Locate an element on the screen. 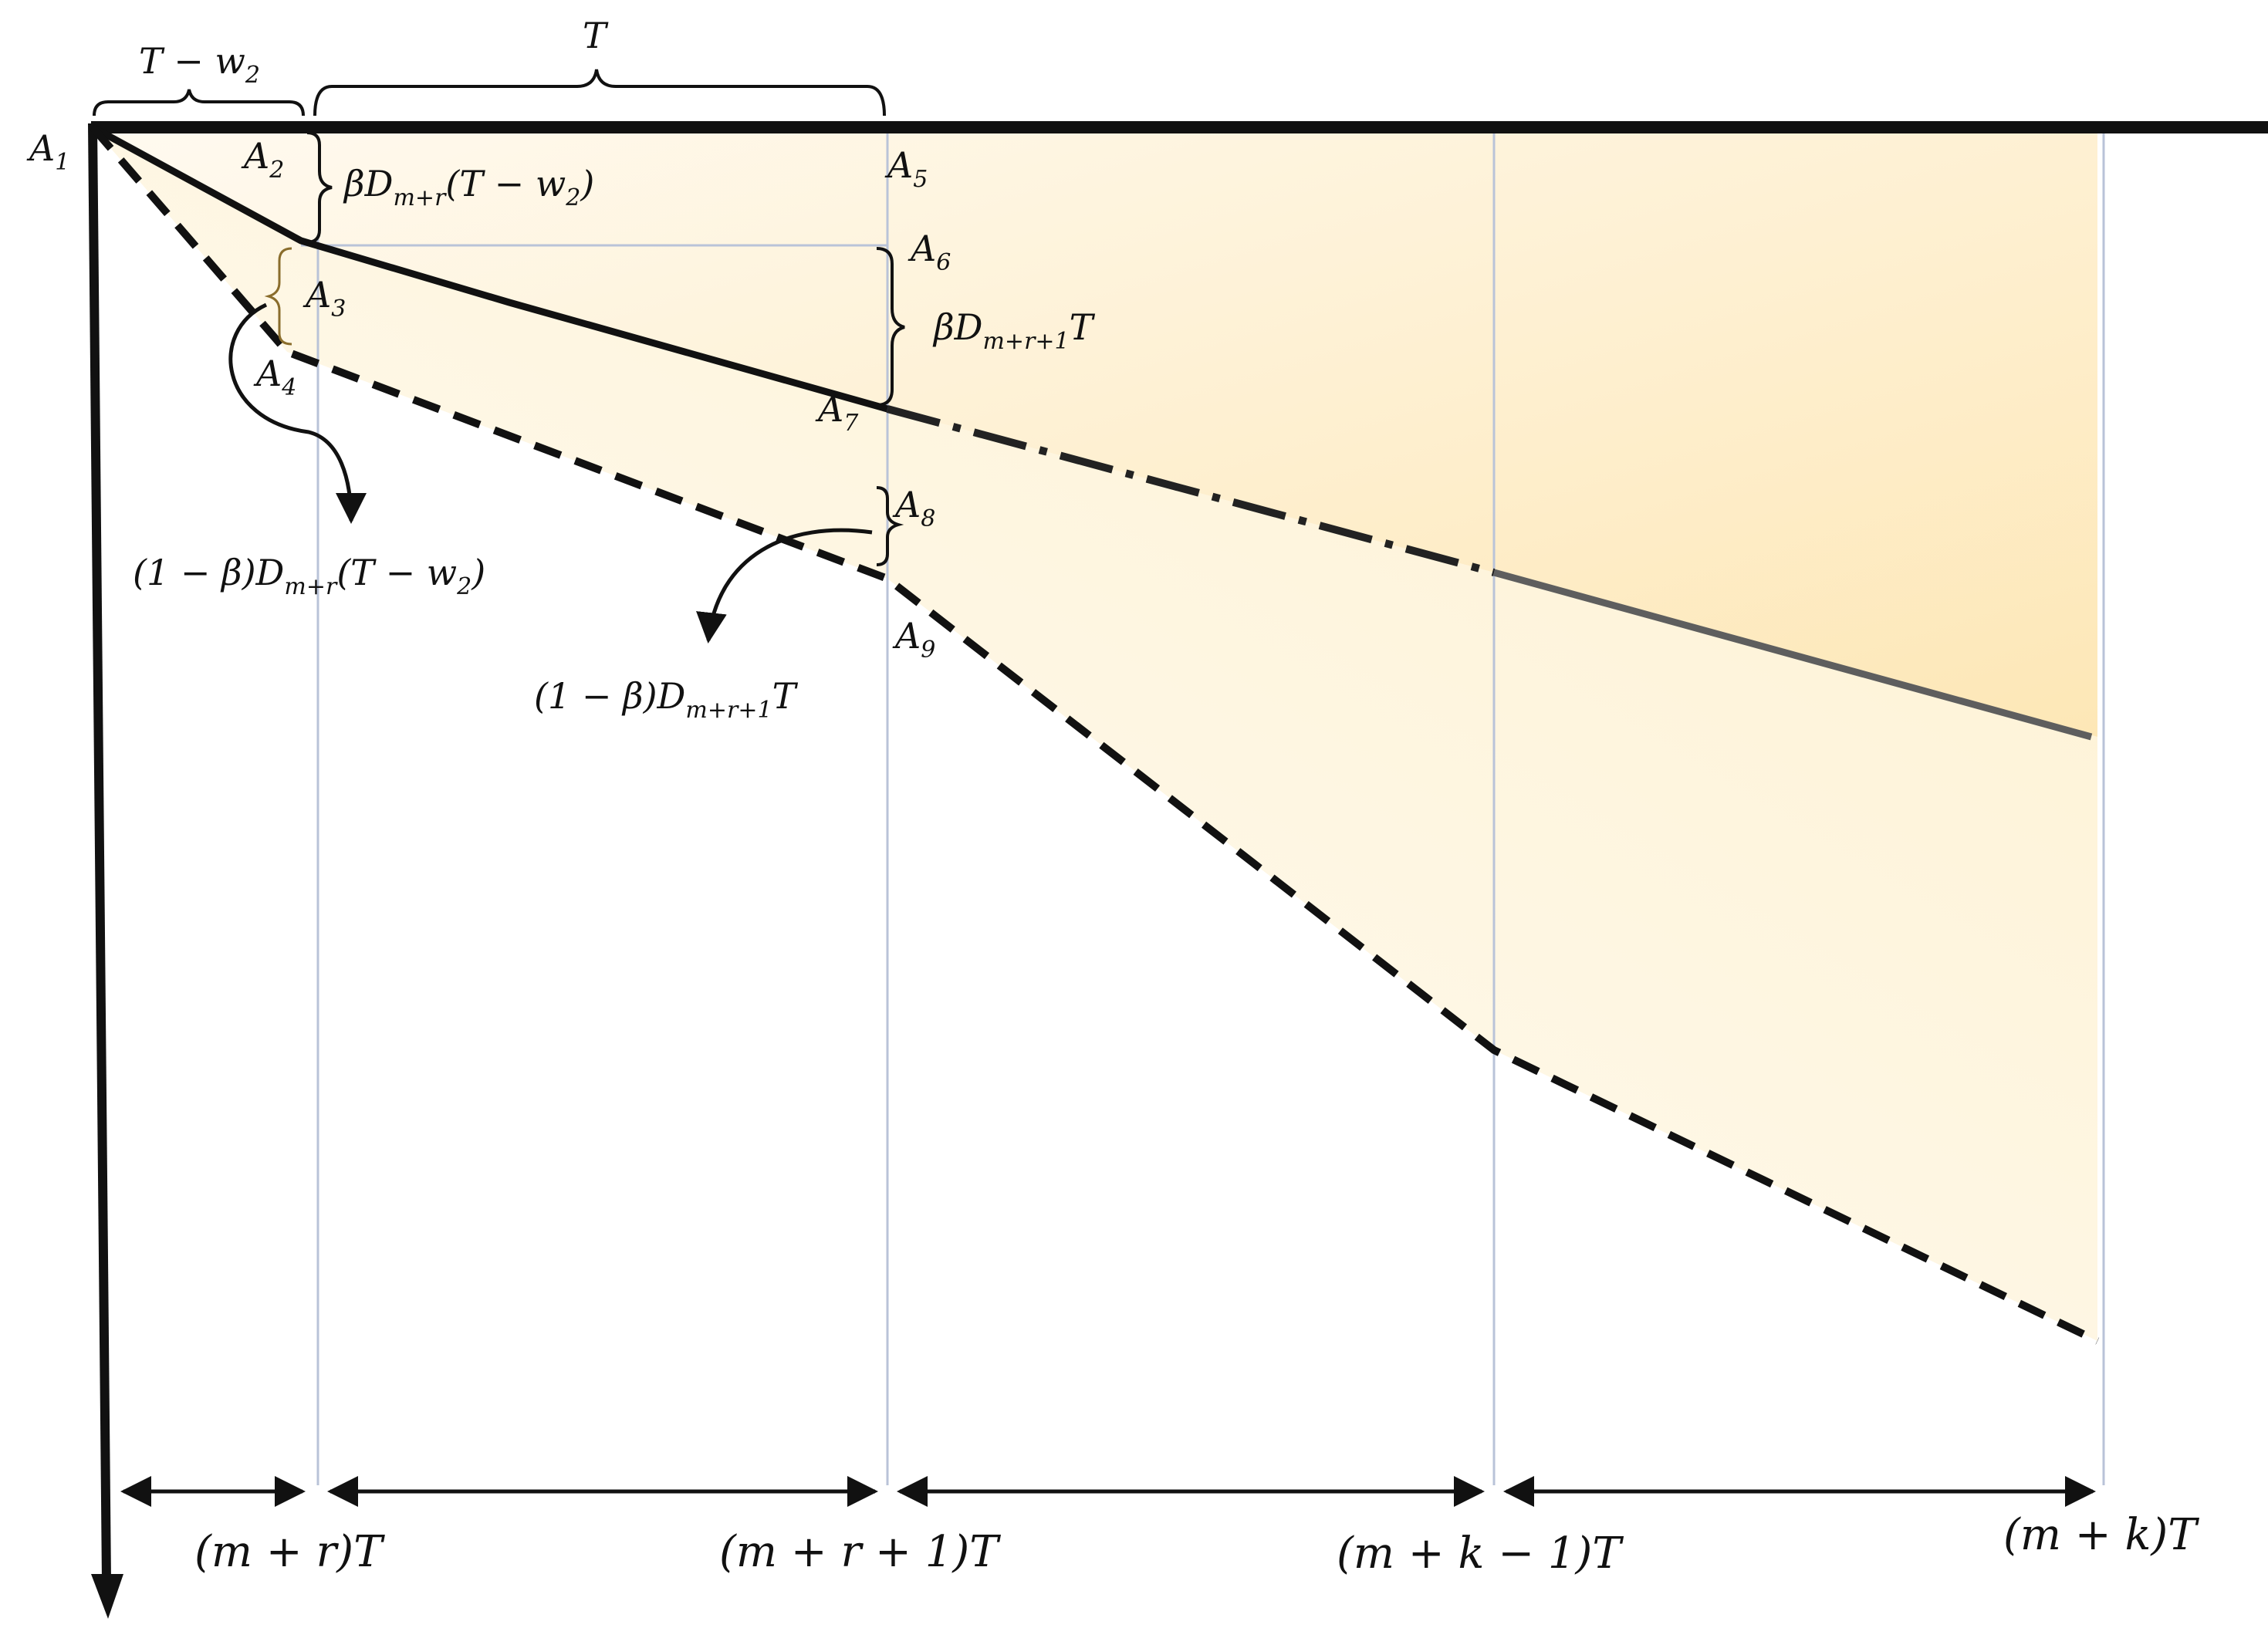  brace-beta-first is located at coordinates (319, 187).